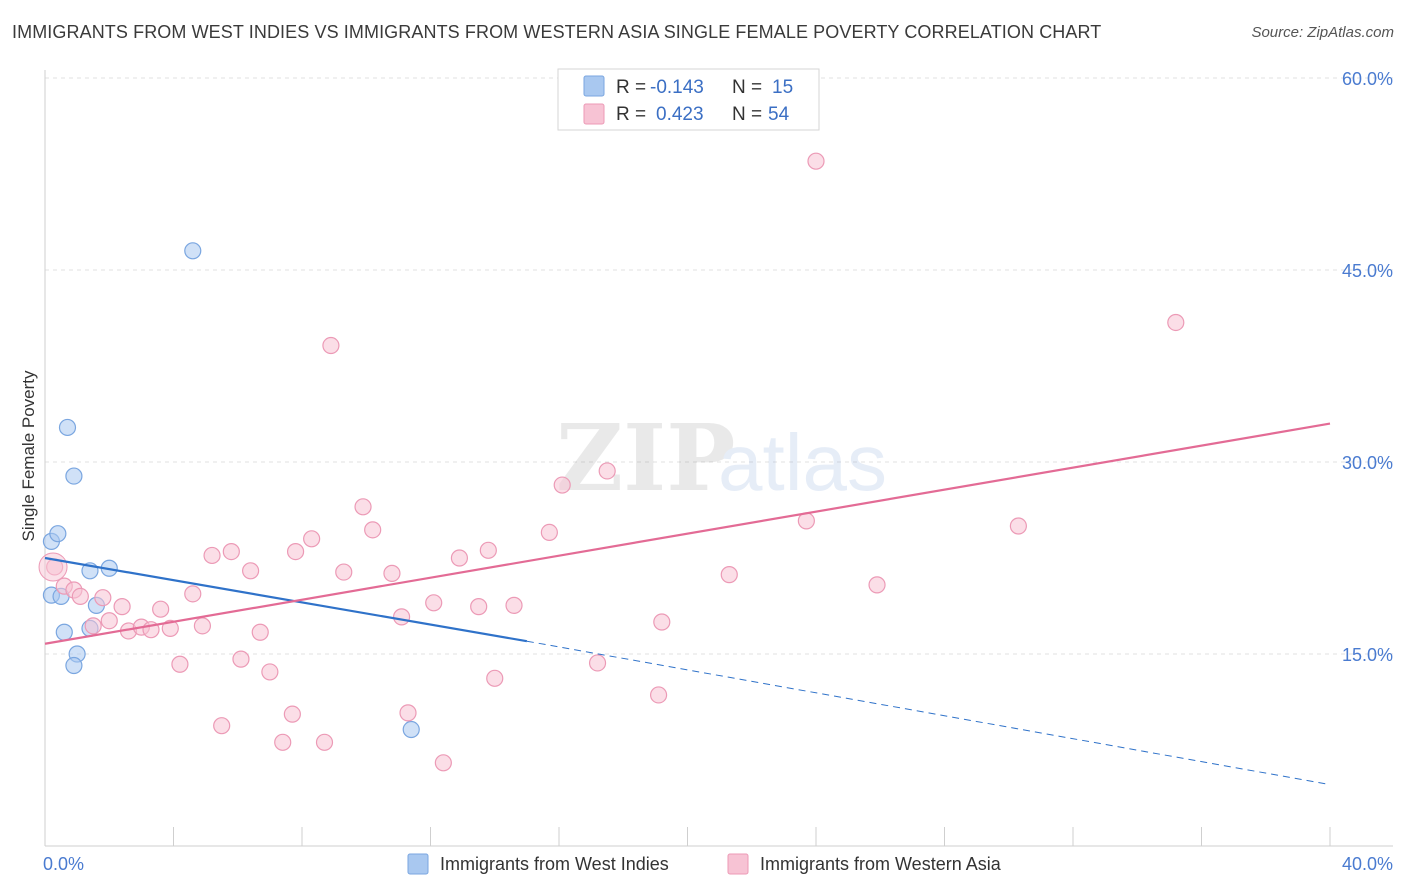  What do you see at coordinates (594, 86) in the screenshot?
I see `legend-swatch-west-indies` at bounding box center [594, 86].